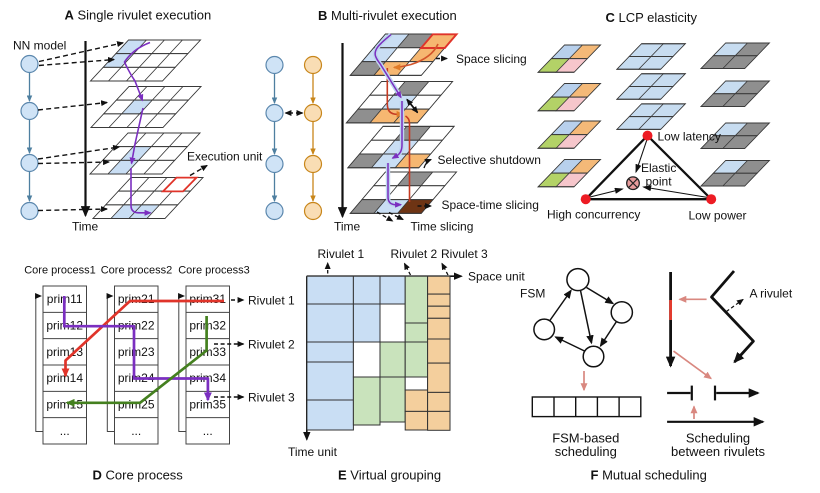 This screenshot has width=820, height=493. What do you see at coordinates (649, 475) in the screenshot?
I see `svg-text: F Mutual scheduling` at bounding box center [649, 475].